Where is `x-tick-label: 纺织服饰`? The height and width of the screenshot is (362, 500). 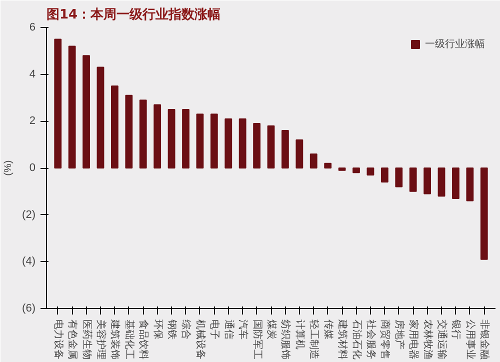 x-tick-label: 纺织服饰 is located at coordinates (286, 340).